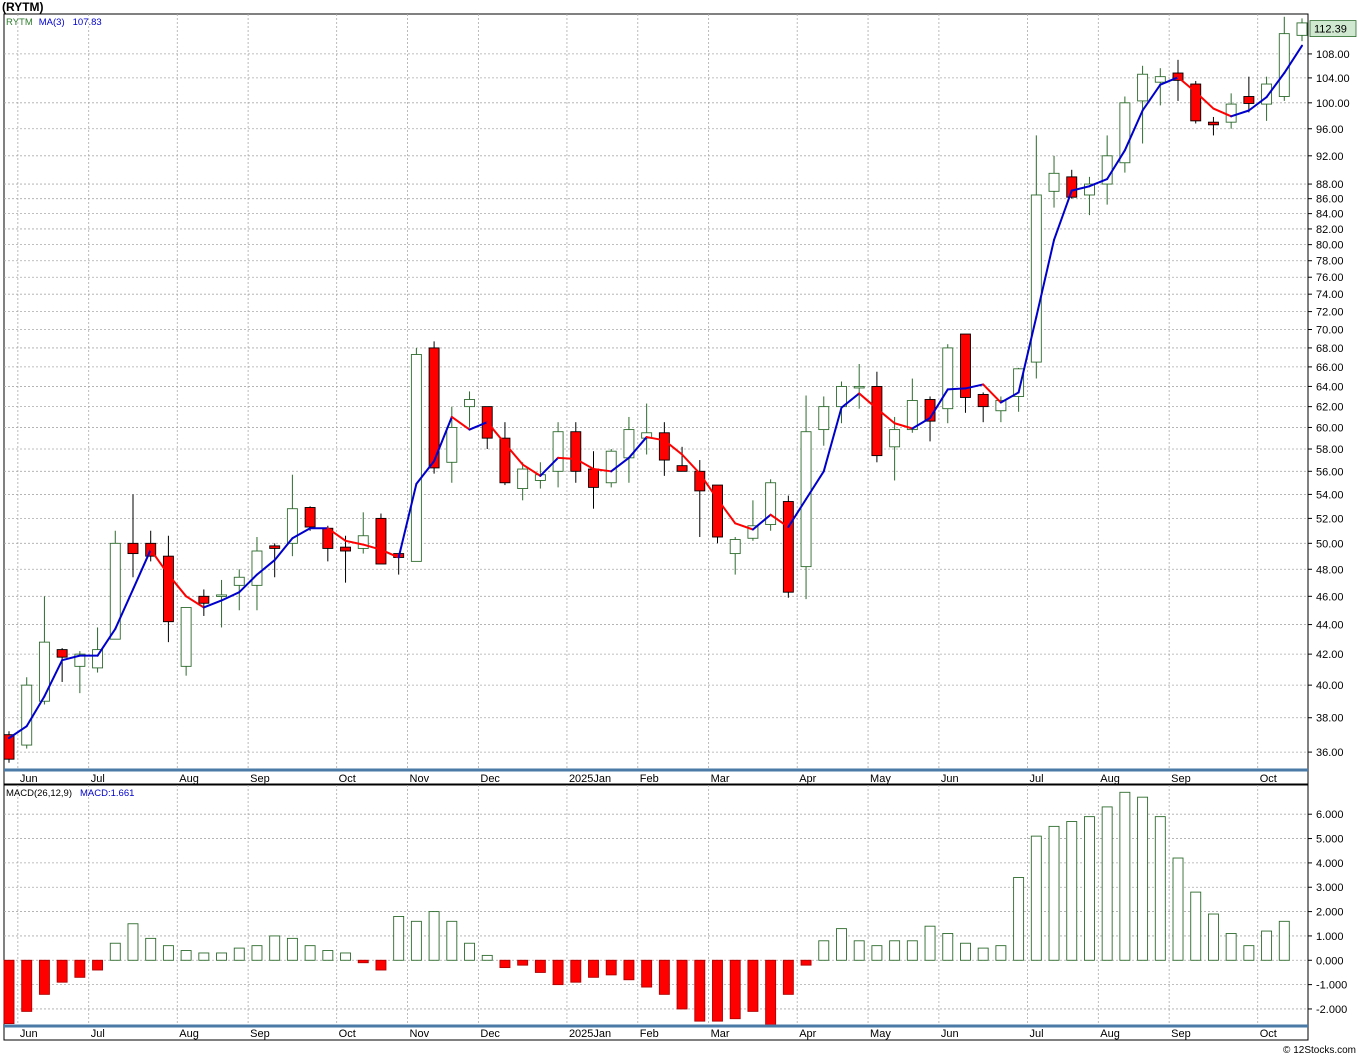  What do you see at coordinates (1330, 313) in the screenshot?
I see `price-tick-label: 72.00` at bounding box center [1330, 313].